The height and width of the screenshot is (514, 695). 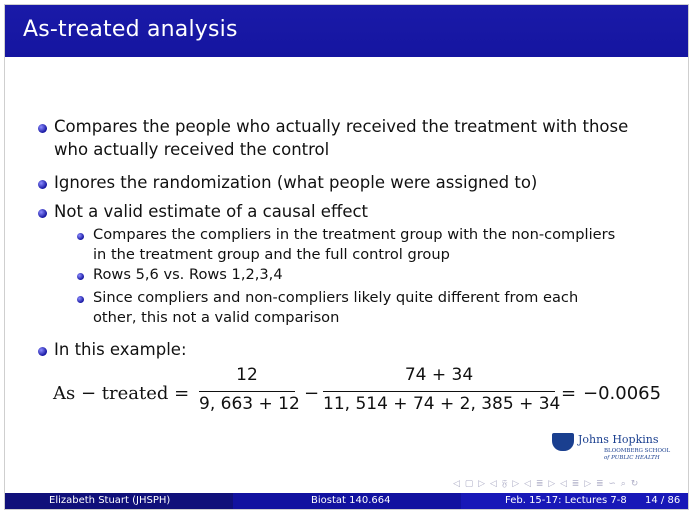 What do you see at coordinates (247, 375) in the screenshot?
I see `fraction-1-numerator: 12` at bounding box center [247, 375].